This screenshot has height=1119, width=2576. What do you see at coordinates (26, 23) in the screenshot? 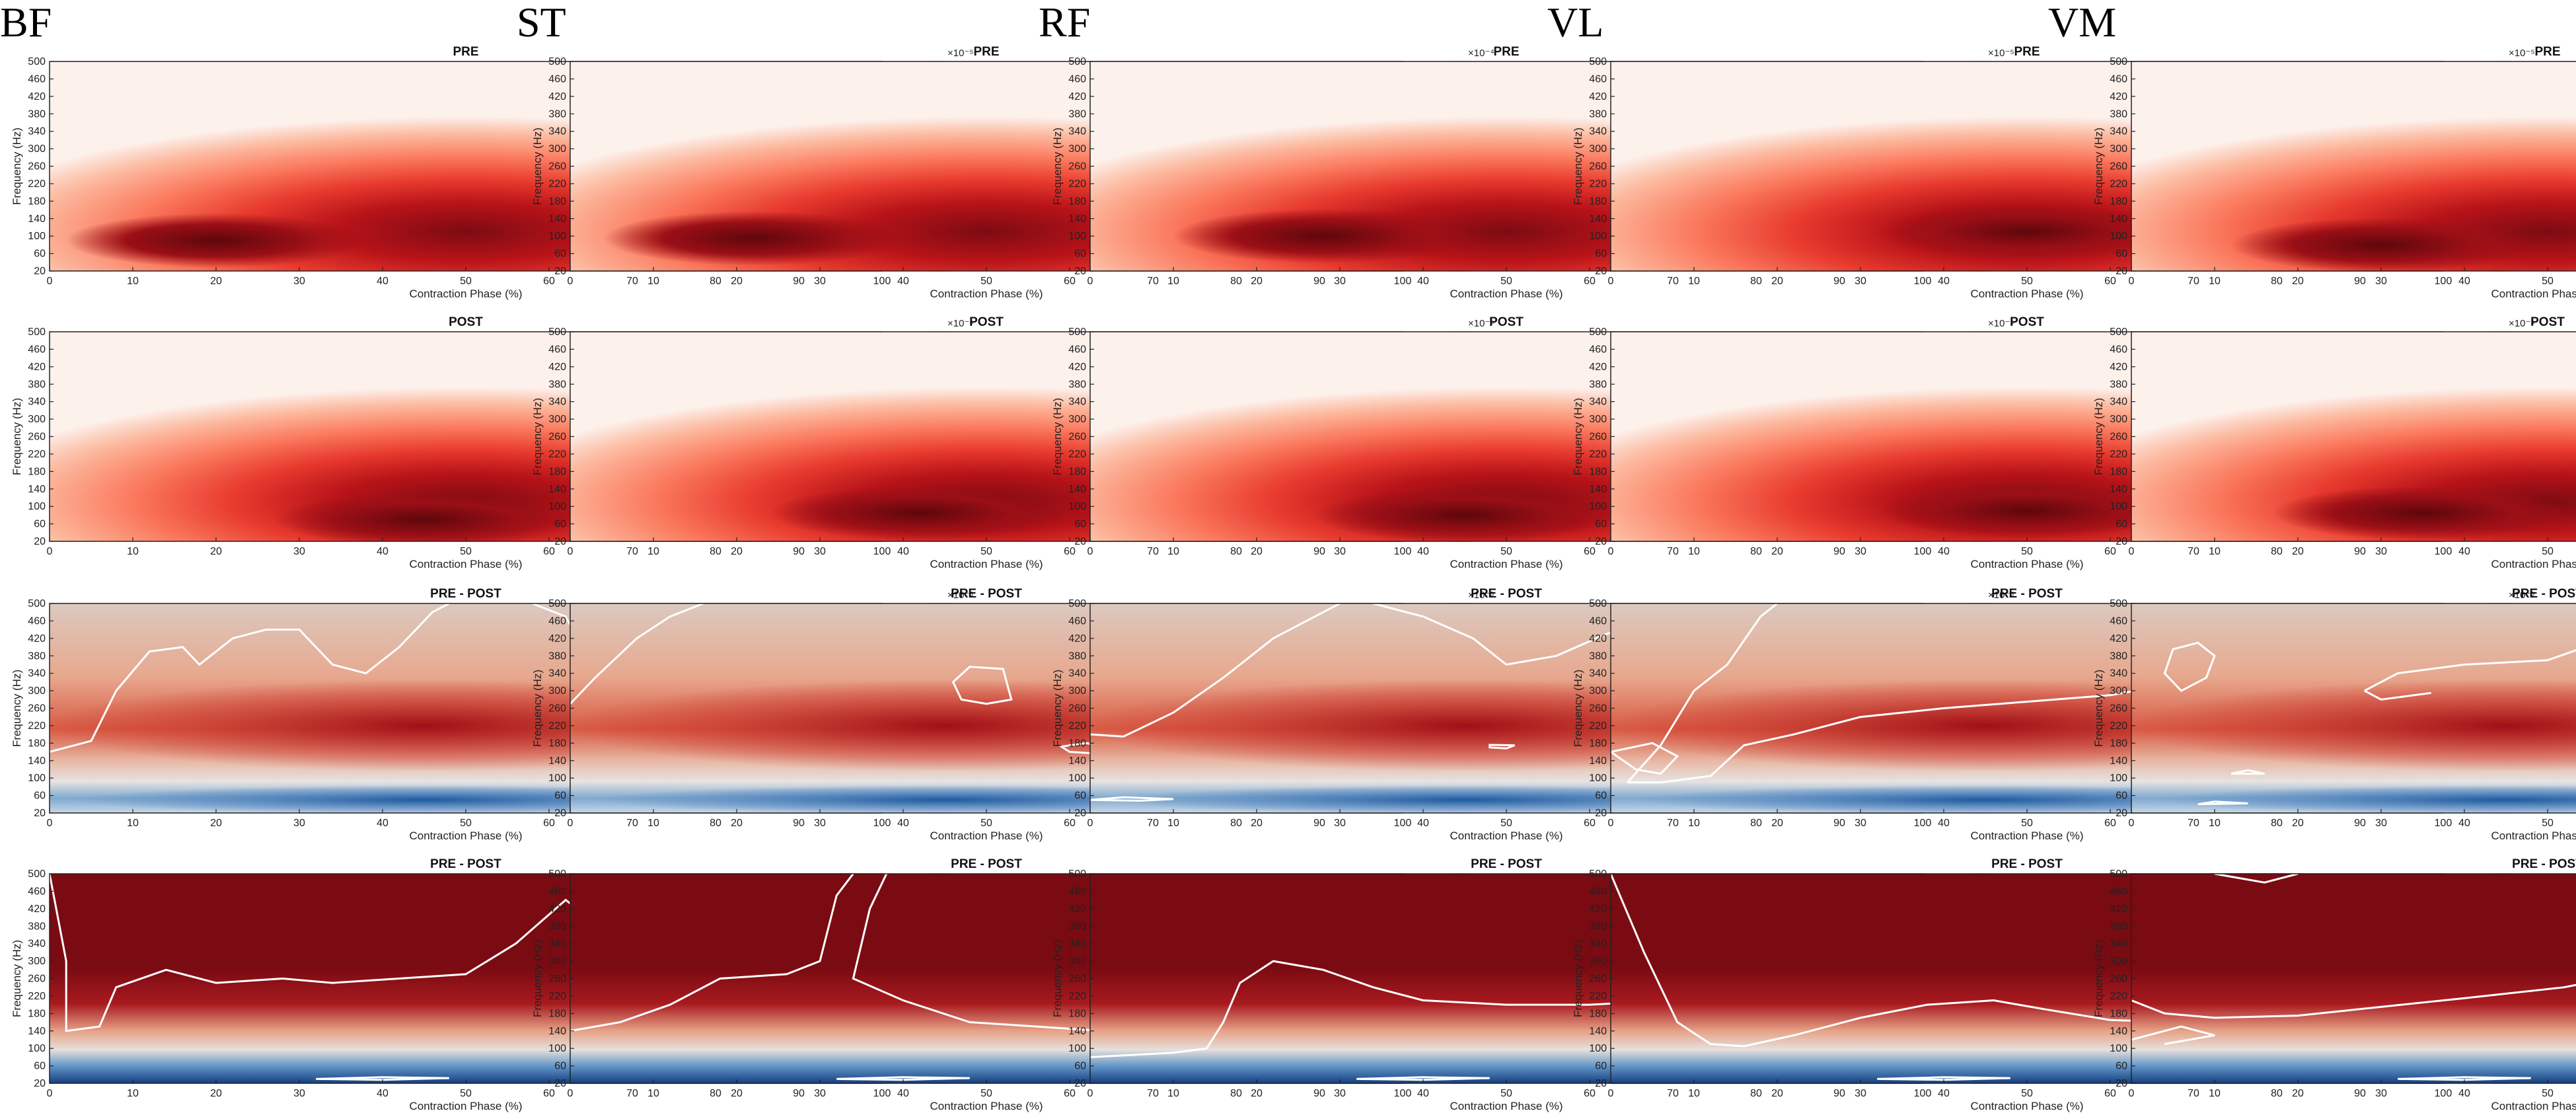
I see `muscle-label-bf: BF` at bounding box center [26, 23].